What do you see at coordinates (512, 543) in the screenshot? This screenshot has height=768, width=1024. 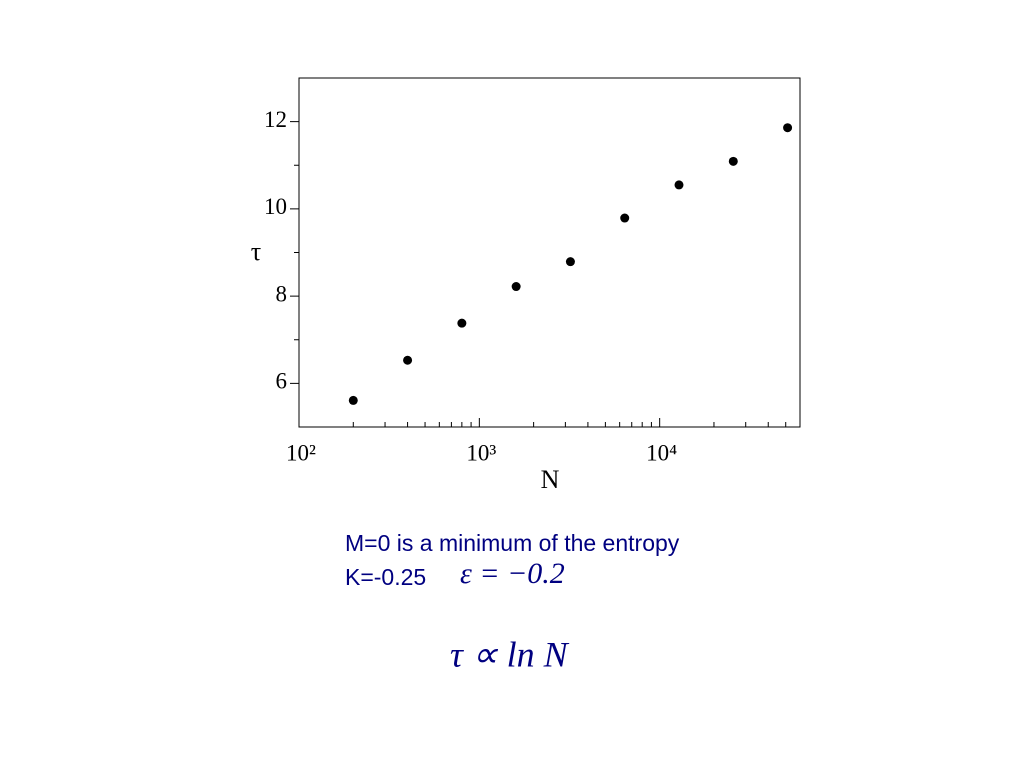 I see `annotation: M=0 is a minimum of the entropy` at bounding box center [512, 543].